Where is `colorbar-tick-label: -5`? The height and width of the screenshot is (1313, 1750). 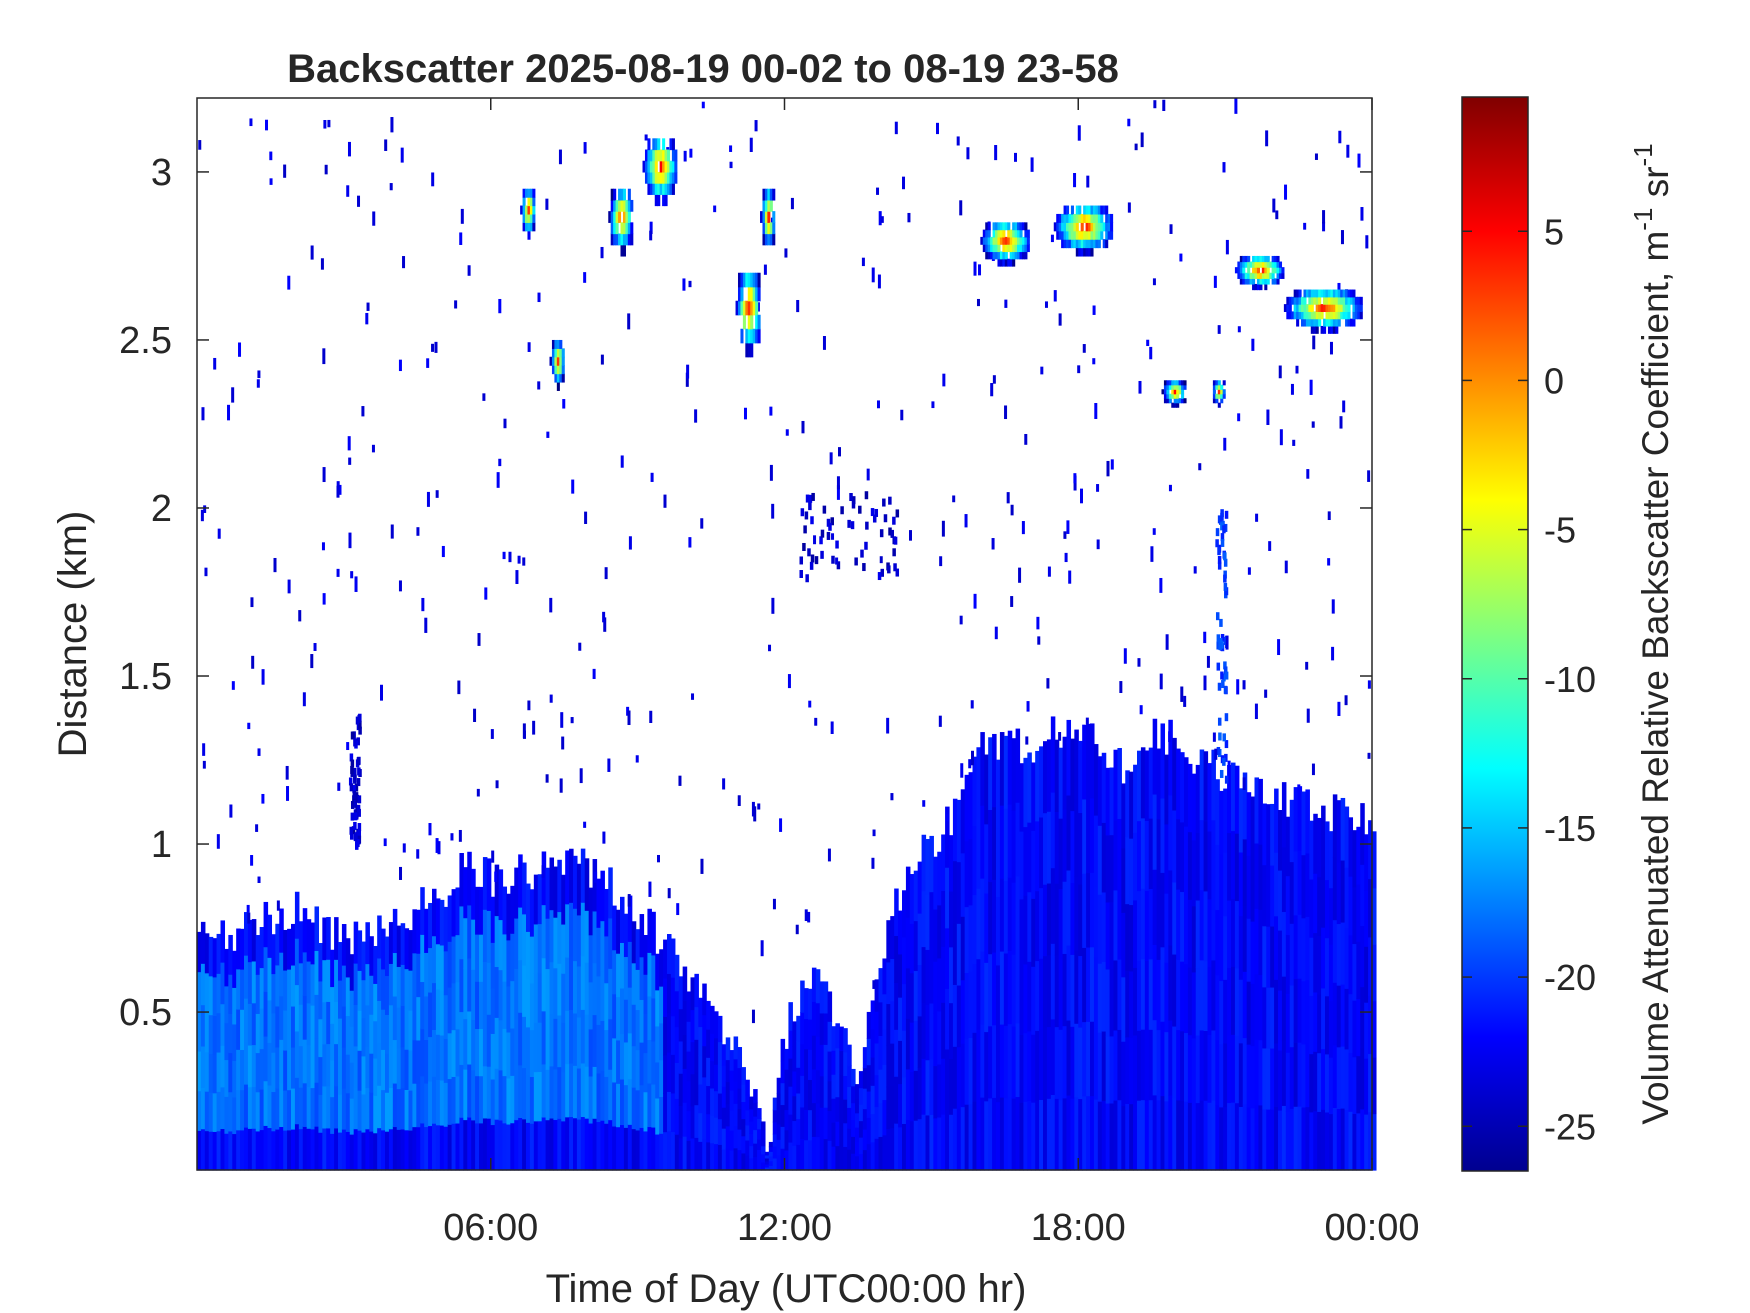 colorbar-tick-label: -5 is located at coordinates (1560, 530).